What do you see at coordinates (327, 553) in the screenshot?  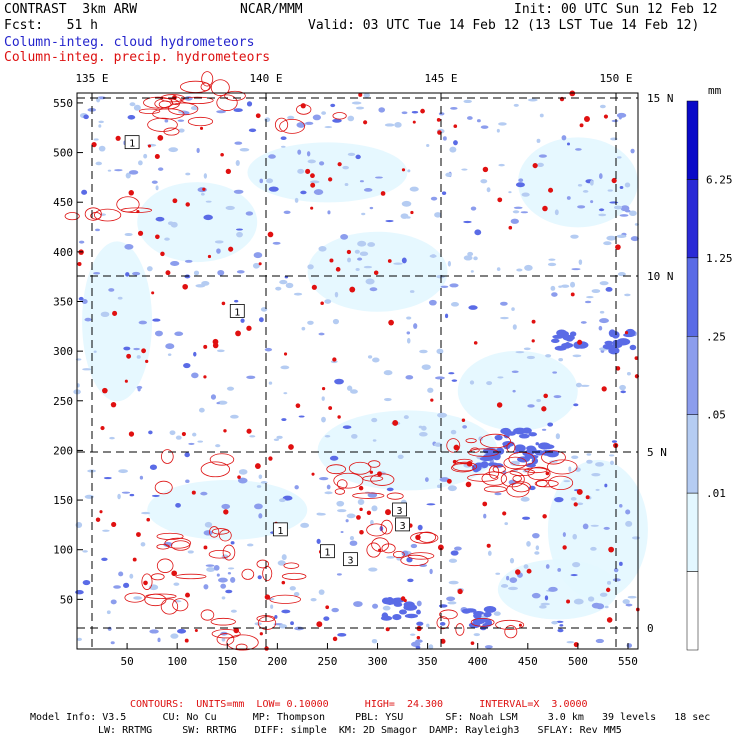 I see `contour-label-text: 1` at bounding box center [327, 553].